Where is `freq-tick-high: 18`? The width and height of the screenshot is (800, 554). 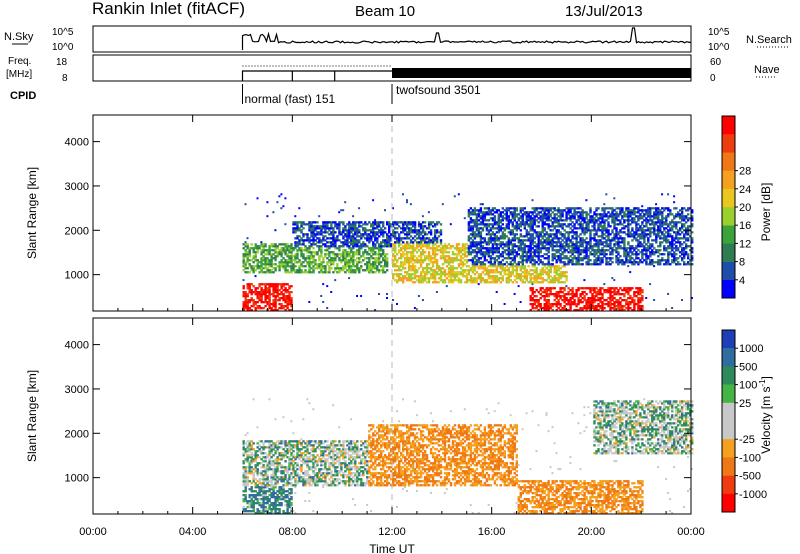 freq-tick-high: 18 is located at coordinates (62, 62).